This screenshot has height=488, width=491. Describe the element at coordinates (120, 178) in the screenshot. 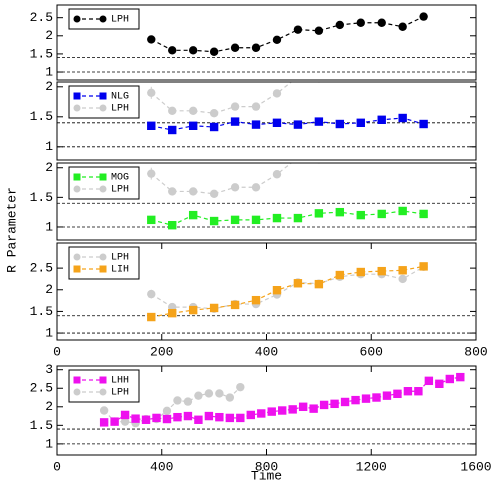

I see `legend-label: MOG` at that location.